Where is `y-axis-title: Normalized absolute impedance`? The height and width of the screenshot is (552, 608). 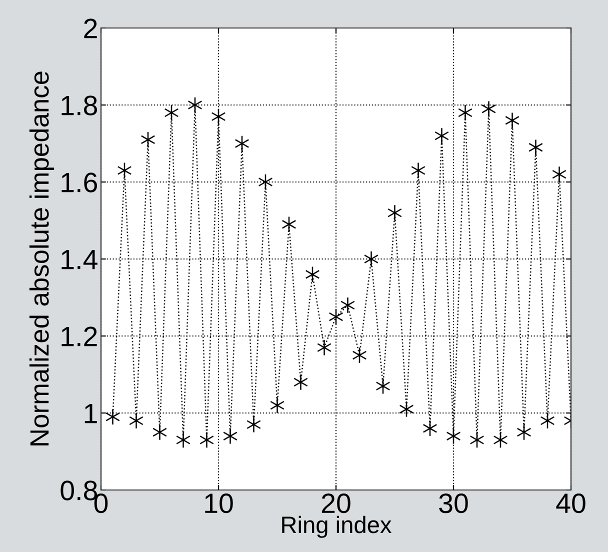 y-axis-title: Normalized absolute impedance is located at coordinates (41, 259).